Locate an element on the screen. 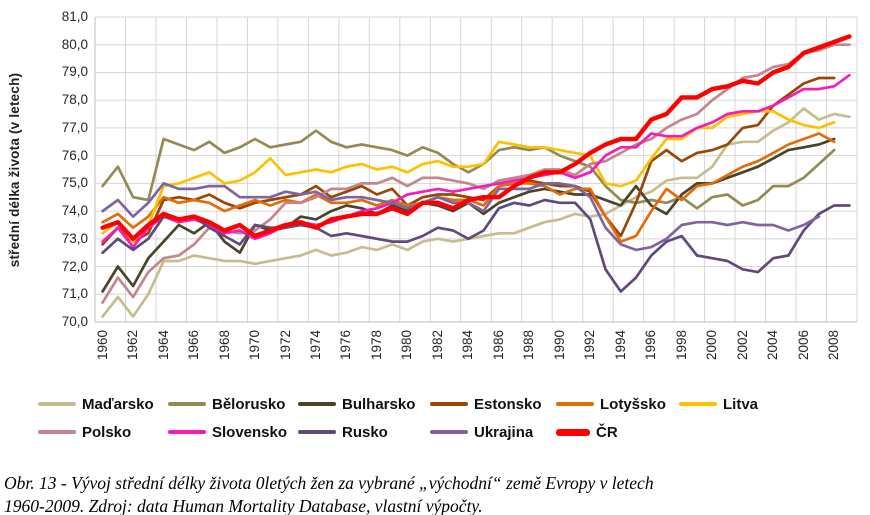 The height and width of the screenshot is (515, 870). legend-item-Bulharsko: Bulharsko is located at coordinates (356, 404).